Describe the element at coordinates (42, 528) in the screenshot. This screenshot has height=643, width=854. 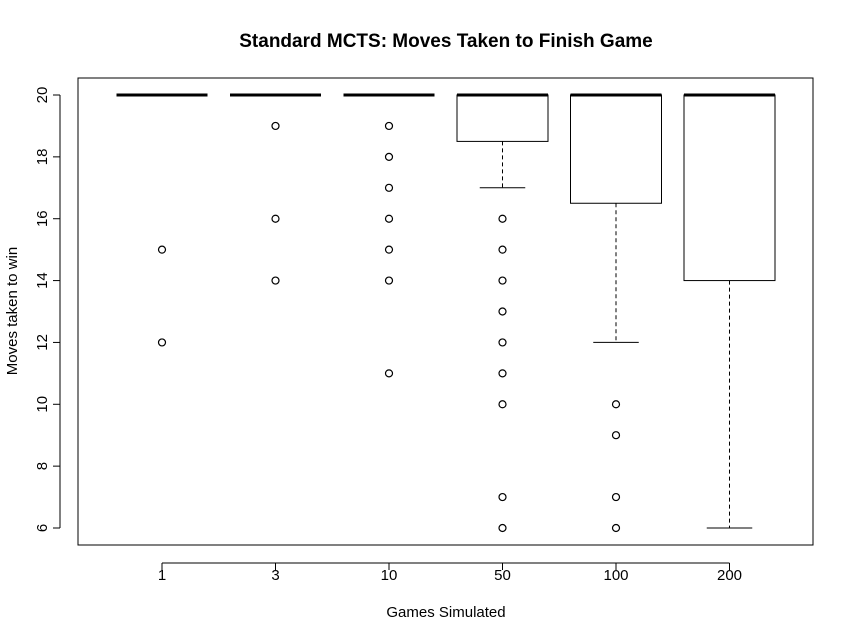
I see `y-tick-label: 6` at that location.